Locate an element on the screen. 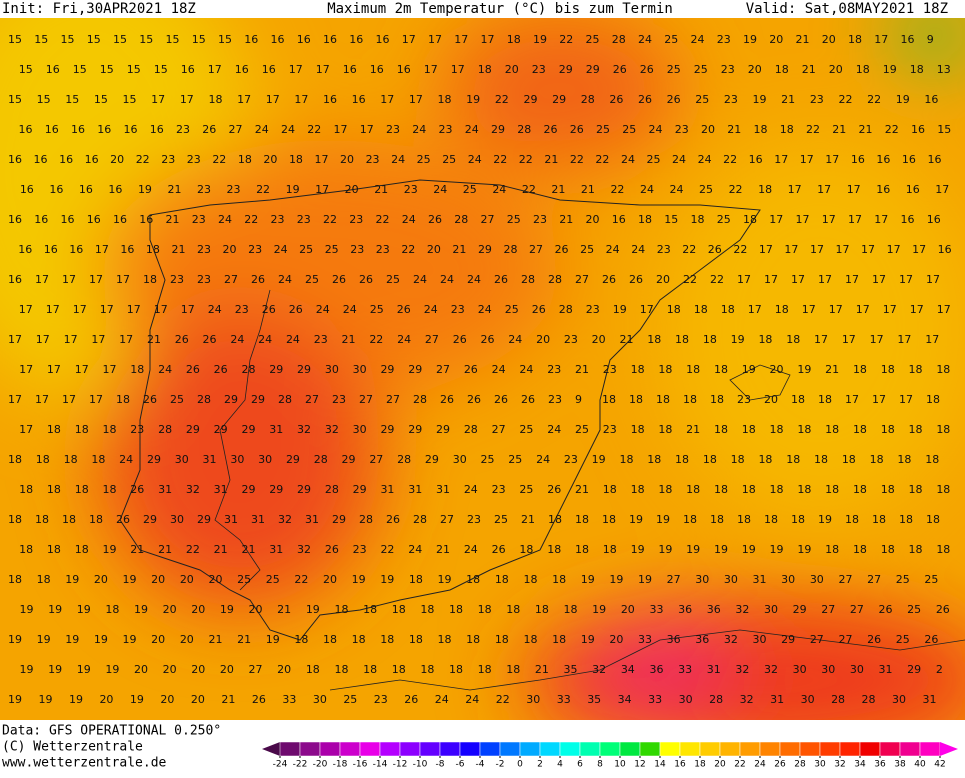 The width and height of the screenshot is (965, 778). colorbar-label: 22 is located at coordinates (739, 765).